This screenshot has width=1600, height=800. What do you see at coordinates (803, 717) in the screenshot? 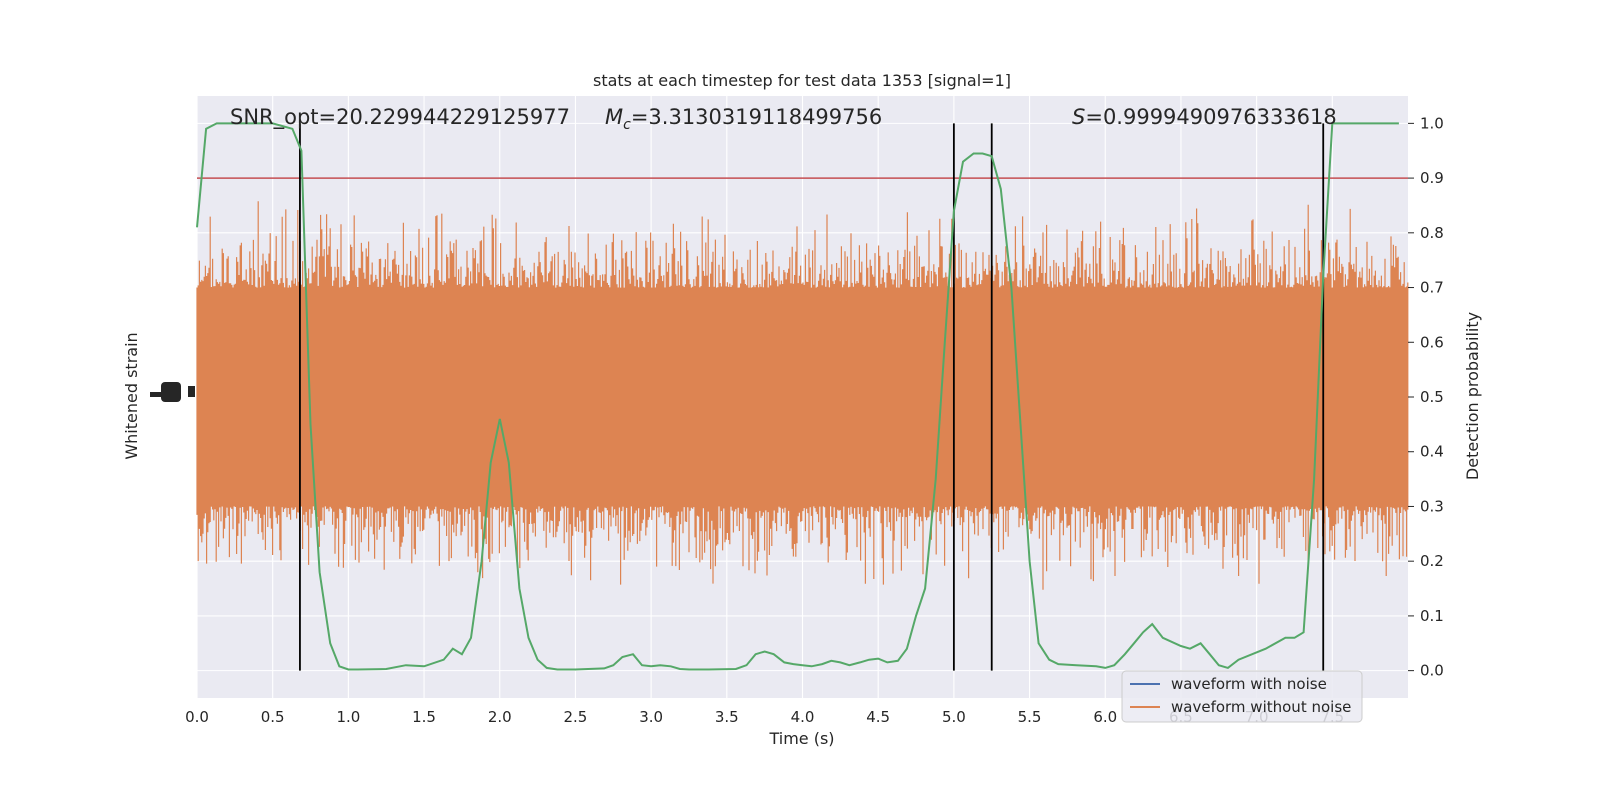
I see `x-tick-label: 4.0` at bounding box center [803, 717].